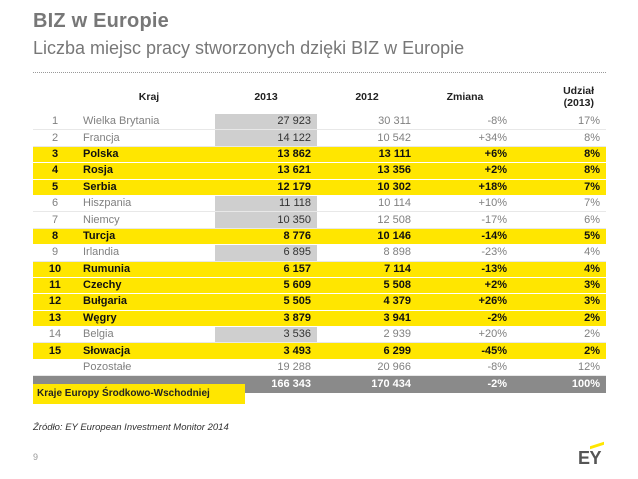 The height and width of the screenshot is (479, 638). I want to click on total-2012-cell: 170 434, so click(367, 384).